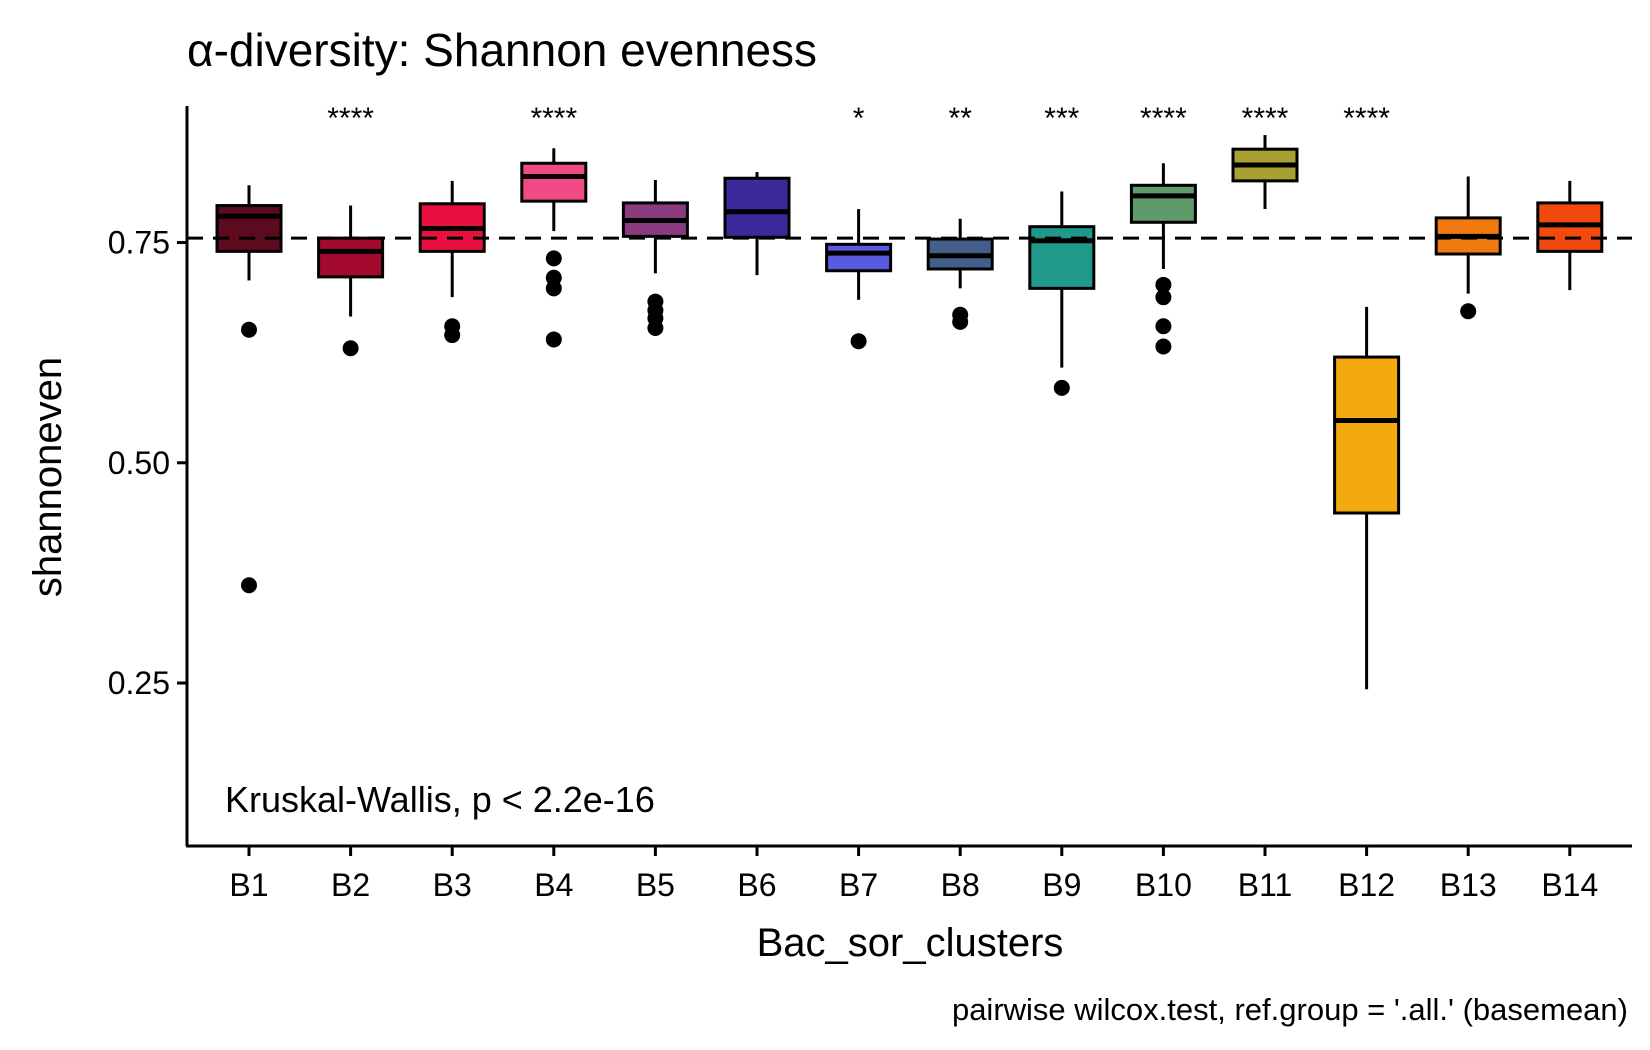 Image resolution: width=1650 pixels, height=1050 pixels. Describe the element at coordinates (1569, 885) in the screenshot. I see `x-tick-label: B14` at that location.